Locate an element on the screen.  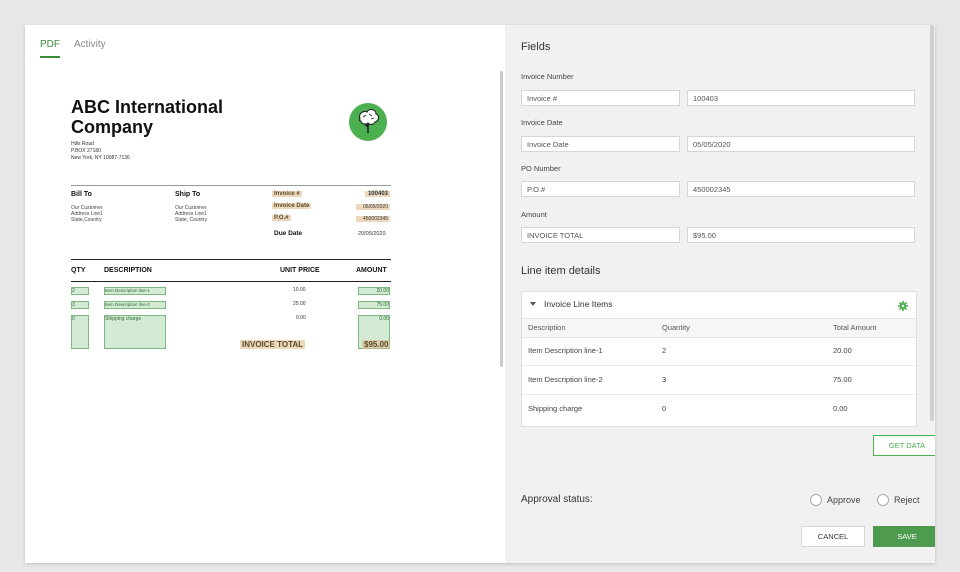
invoice-number-field-label: Invoice Number is located at coordinates (547, 76).